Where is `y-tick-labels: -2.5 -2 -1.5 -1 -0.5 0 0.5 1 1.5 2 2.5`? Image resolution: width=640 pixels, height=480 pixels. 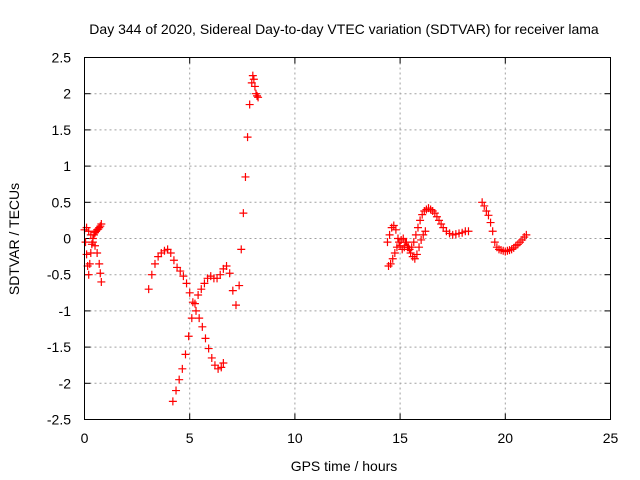 y-tick-labels: -2.5 -2 -1.5 -1 -0.5 0 0.5 1 1.5 2 2.5 is located at coordinates (59, 239).